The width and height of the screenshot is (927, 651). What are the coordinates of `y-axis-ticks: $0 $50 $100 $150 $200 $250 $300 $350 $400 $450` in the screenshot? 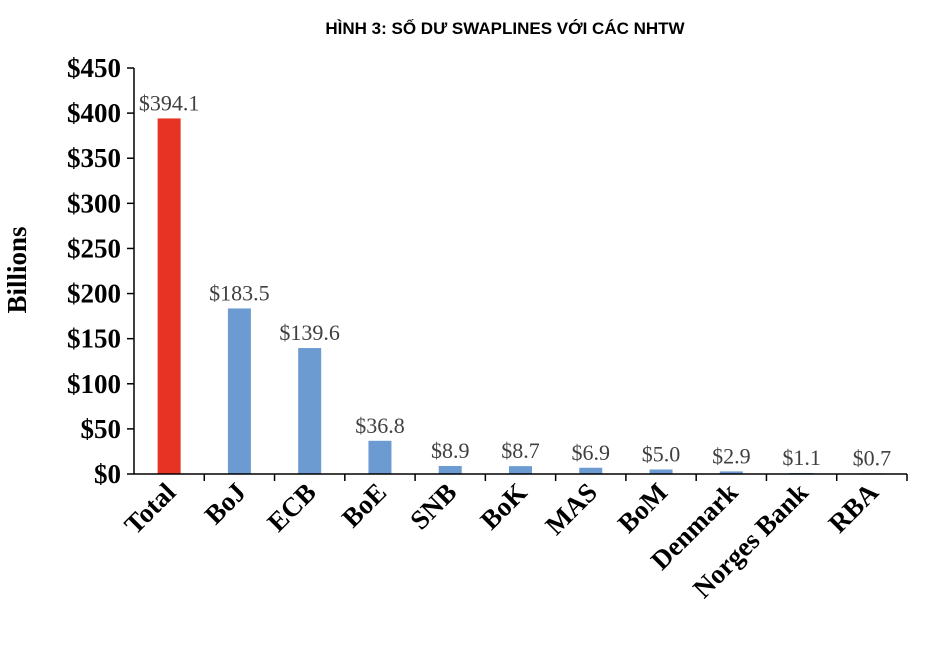 It's located at (100, 271).